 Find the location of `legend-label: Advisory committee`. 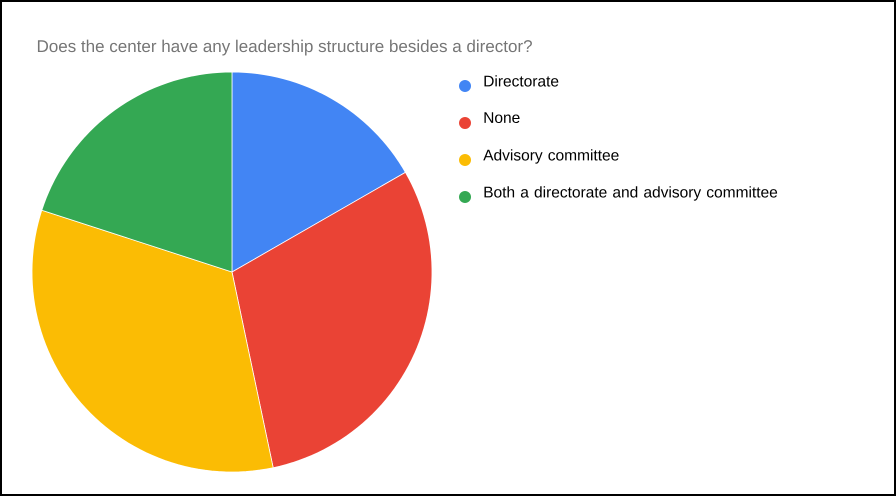

legend-label: Advisory committee is located at coordinates (551, 156).